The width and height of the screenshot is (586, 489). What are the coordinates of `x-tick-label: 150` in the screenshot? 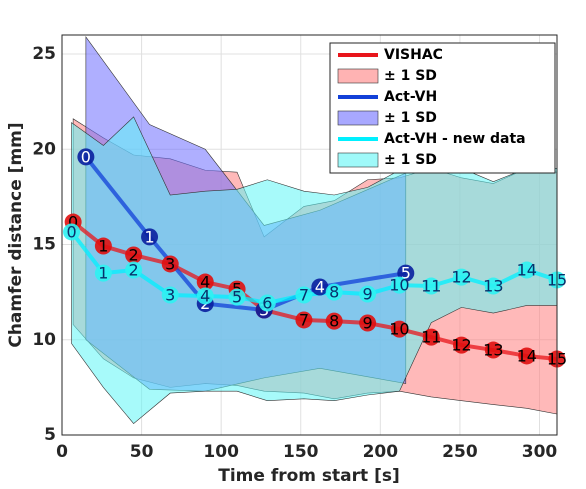 It's located at (301, 452).